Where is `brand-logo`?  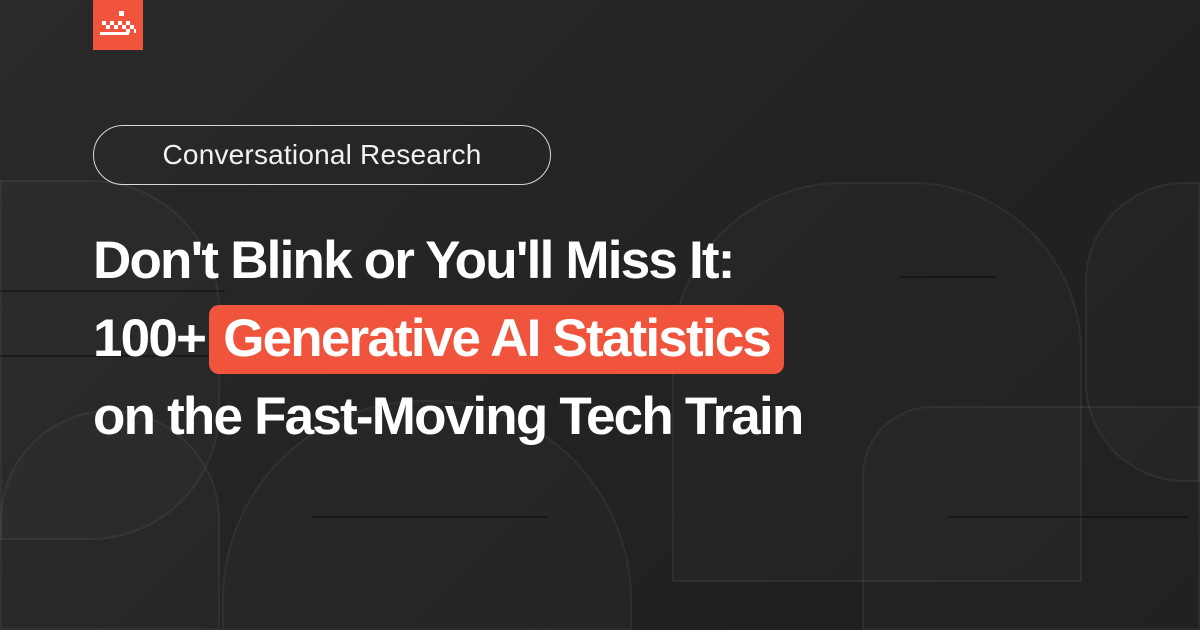 brand-logo is located at coordinates (118, 25).